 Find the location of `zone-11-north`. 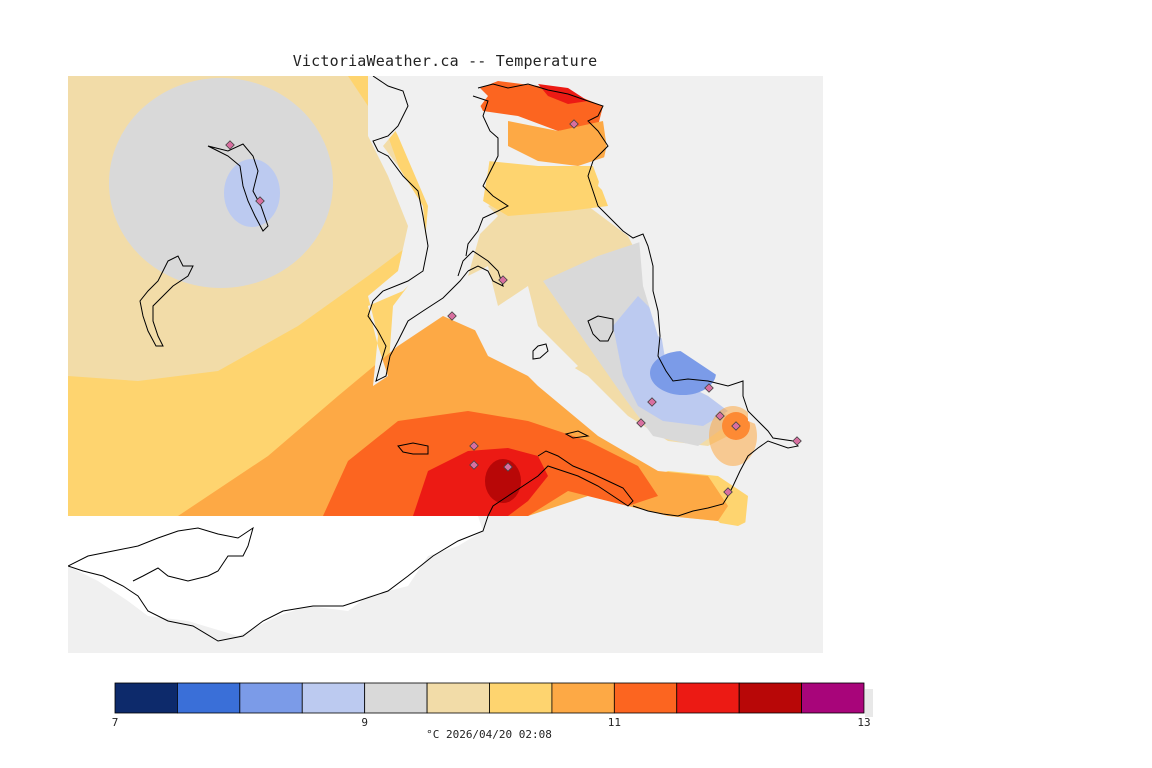

zone-11-north is located at coordinates (538, 106).